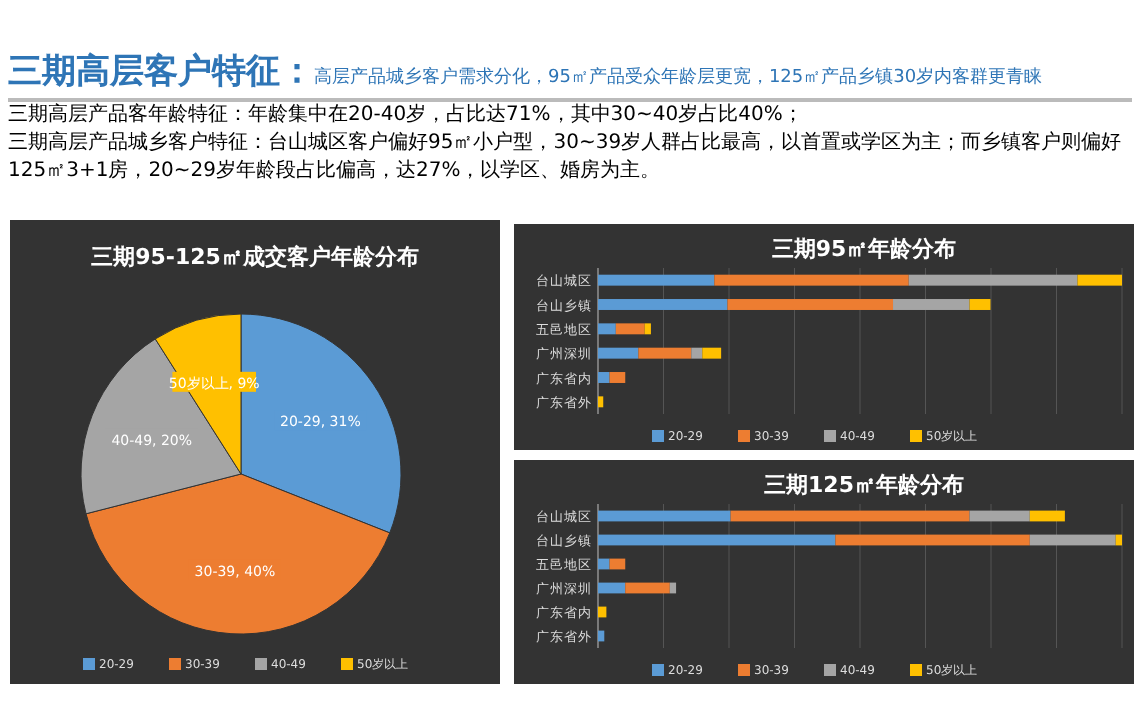 The image size is (1140, 720). Describe the element at coordinates (161, 72) in the screenshot. I see `text: 三期高层客户特征：` at that location.